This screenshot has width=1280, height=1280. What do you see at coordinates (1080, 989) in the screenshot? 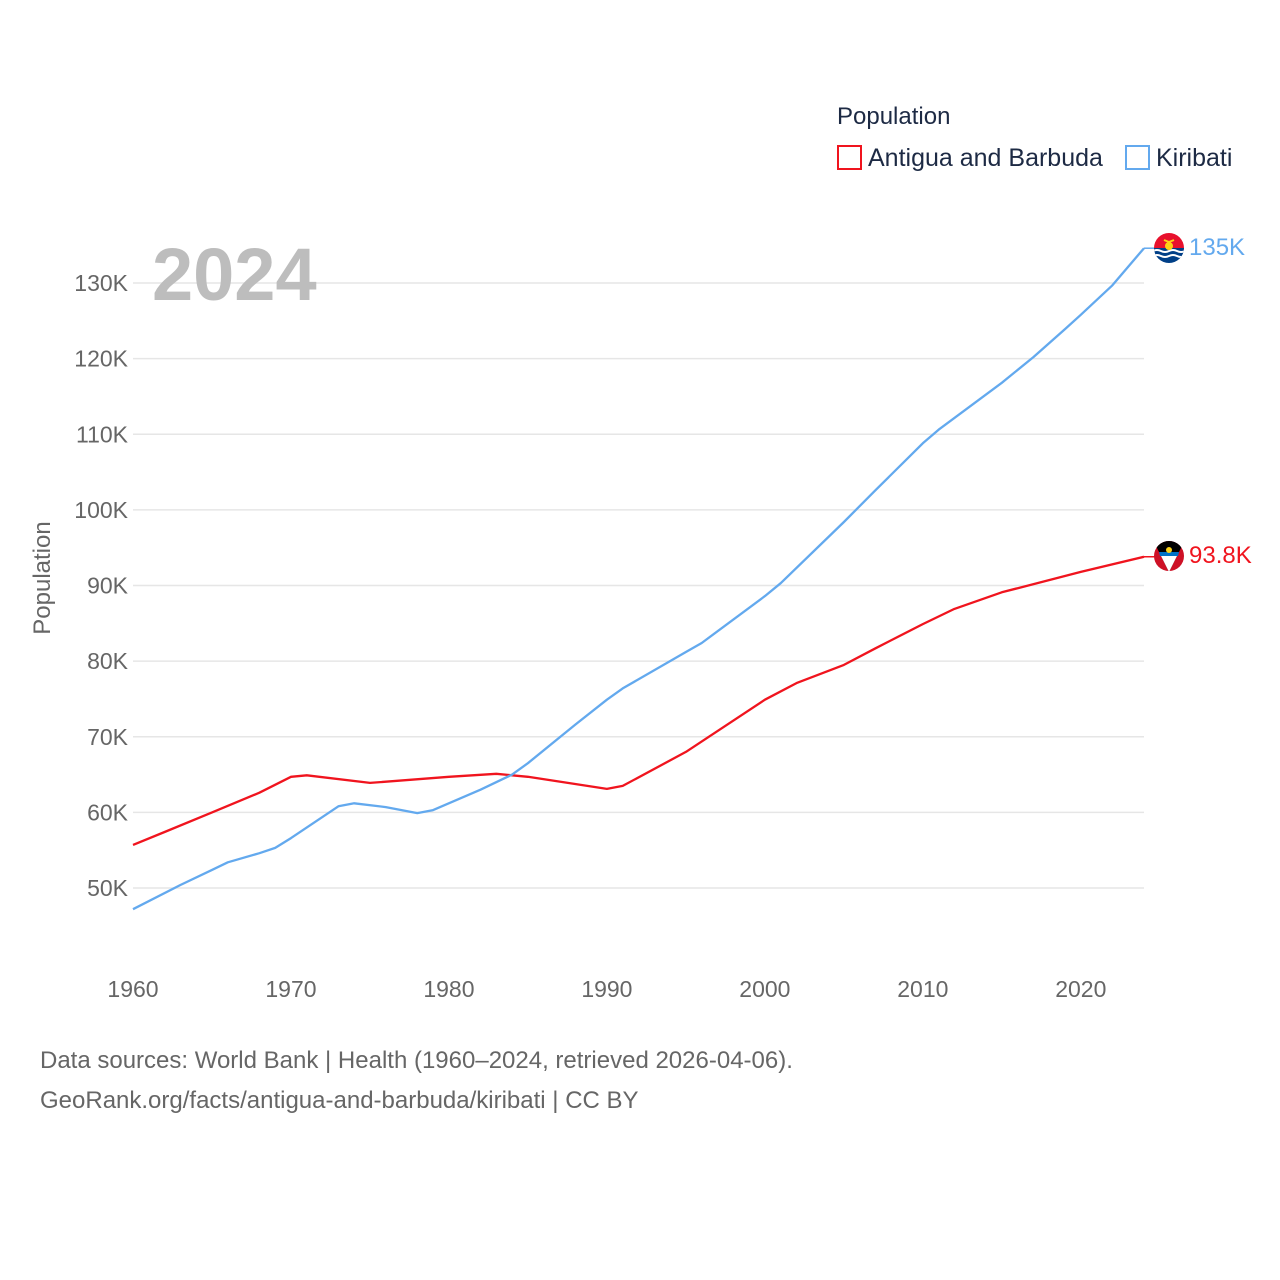
I see `x-tick-label: 2020` at bounding box center [1080, 989].